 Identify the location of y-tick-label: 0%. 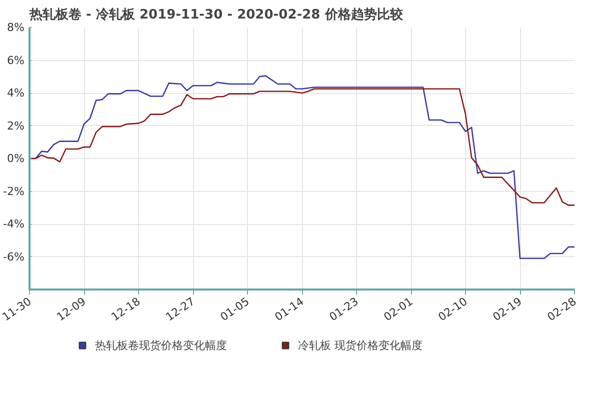
(15, 158).